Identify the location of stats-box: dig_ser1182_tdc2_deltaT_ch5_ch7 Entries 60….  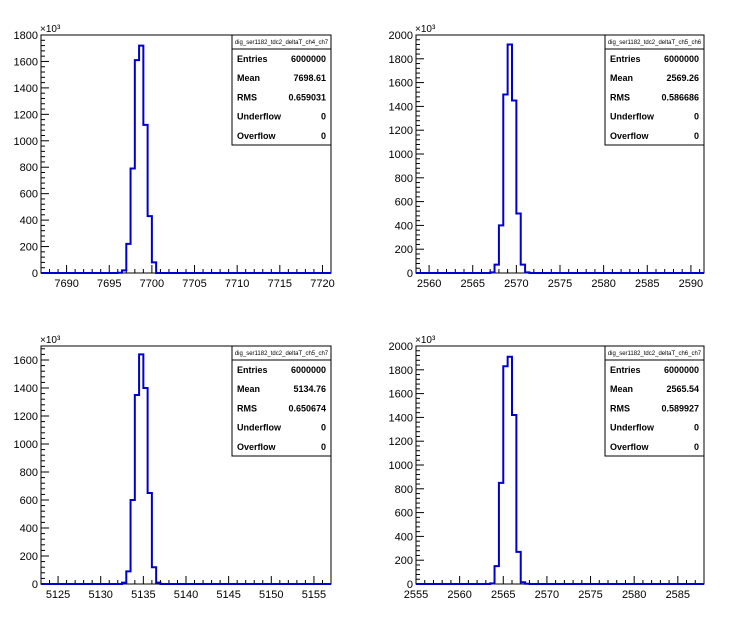
(281, 401).